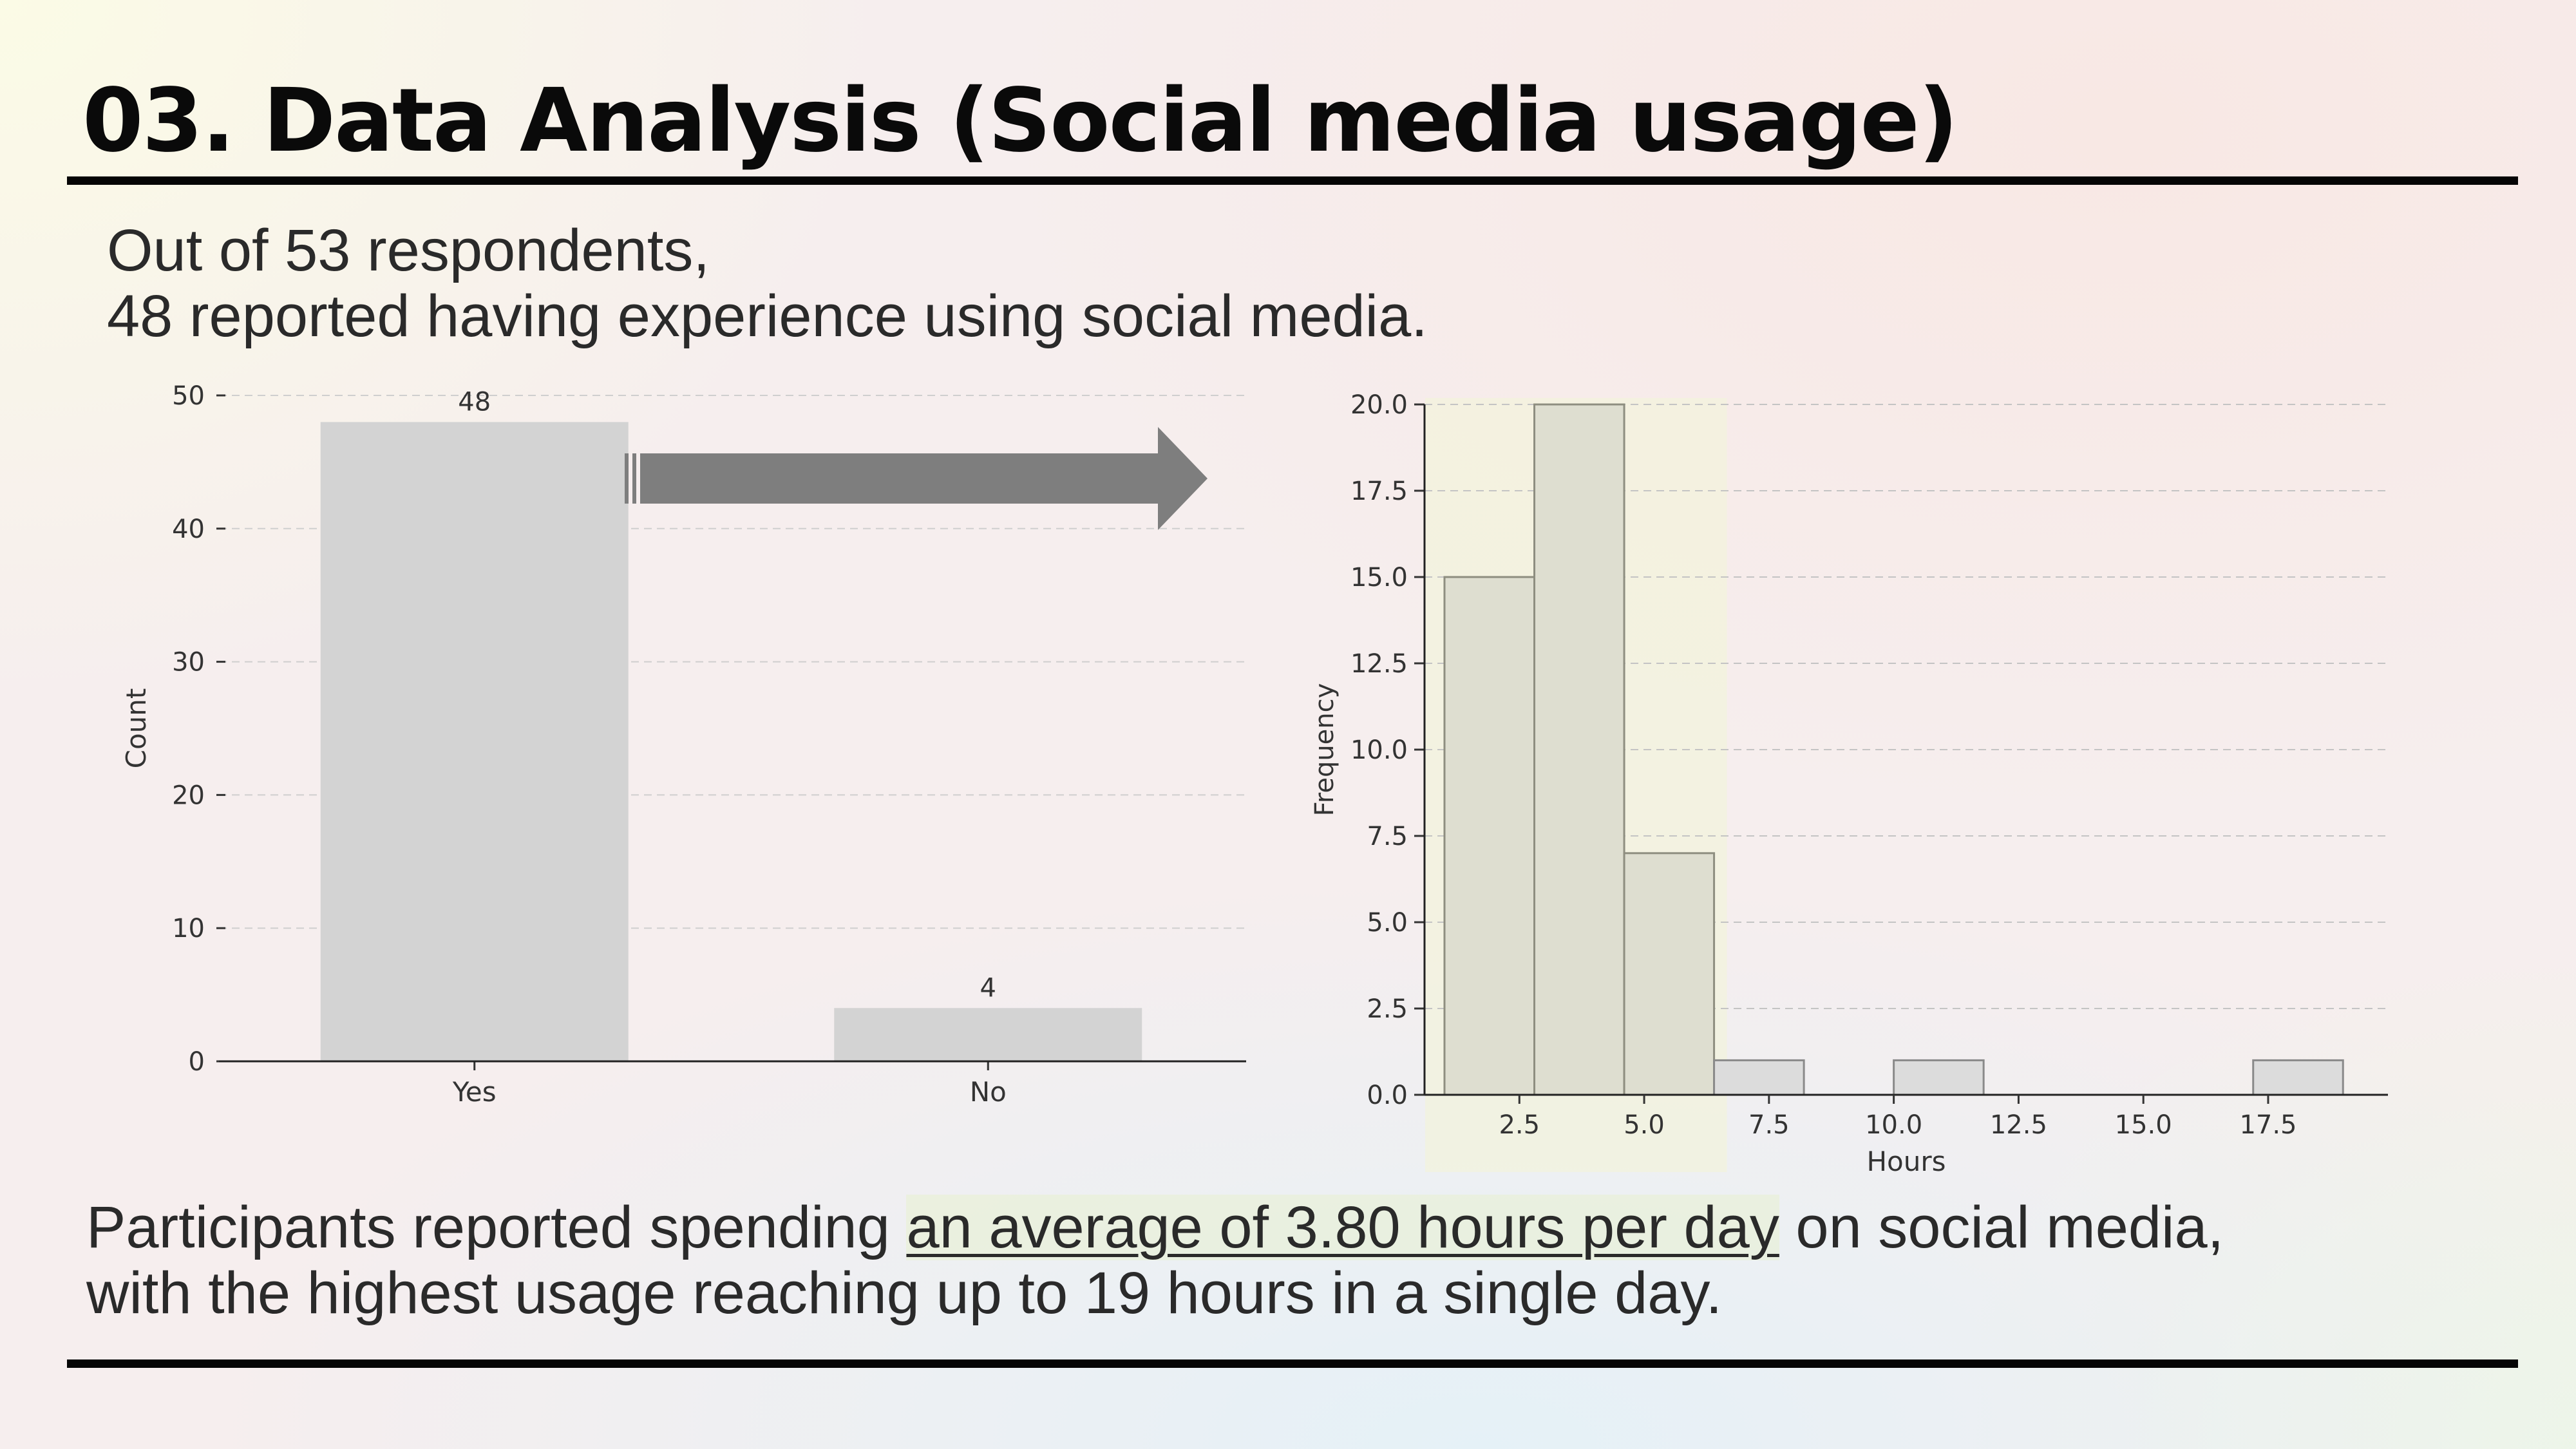 This screenshot has height=1449, width=2576. I want to click on summary-prefix: Participants reported spending, so click(496, 1227).